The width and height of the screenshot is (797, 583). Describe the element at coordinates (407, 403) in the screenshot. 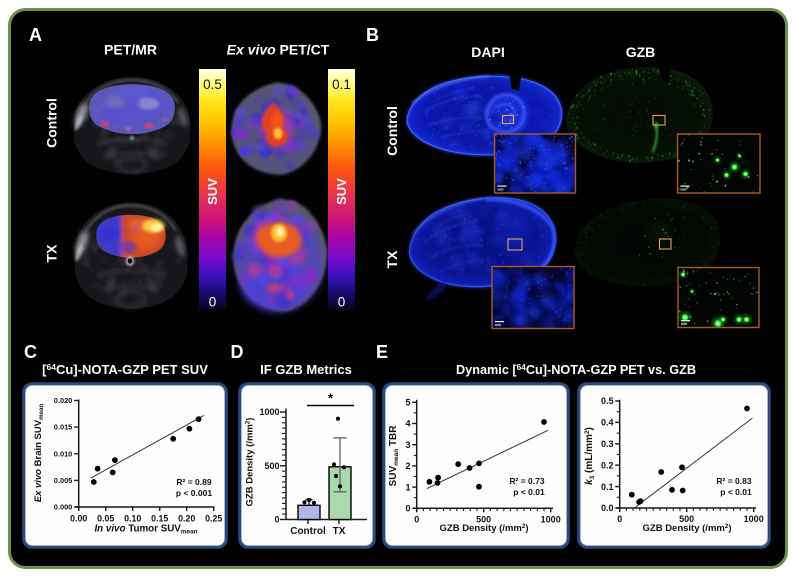

I see `svg-text: 5` at that location.